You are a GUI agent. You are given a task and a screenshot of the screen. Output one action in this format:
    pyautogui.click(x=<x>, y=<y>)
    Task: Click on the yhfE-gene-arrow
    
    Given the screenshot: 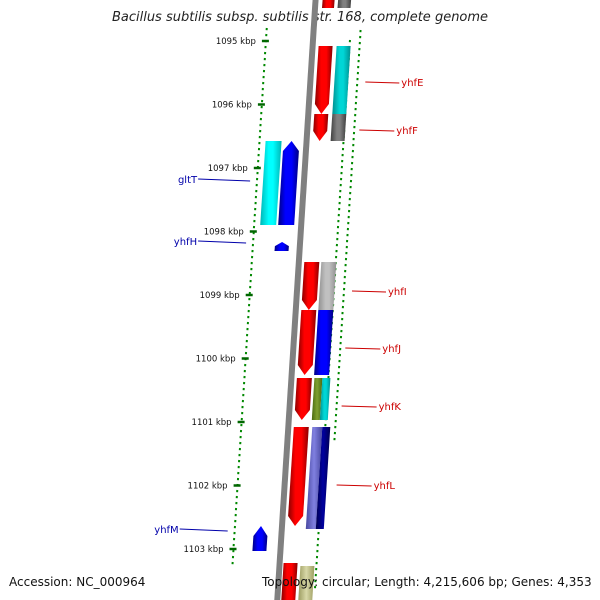 What is the action you would take?
    pyautogui.click(x=323, y=80)
    